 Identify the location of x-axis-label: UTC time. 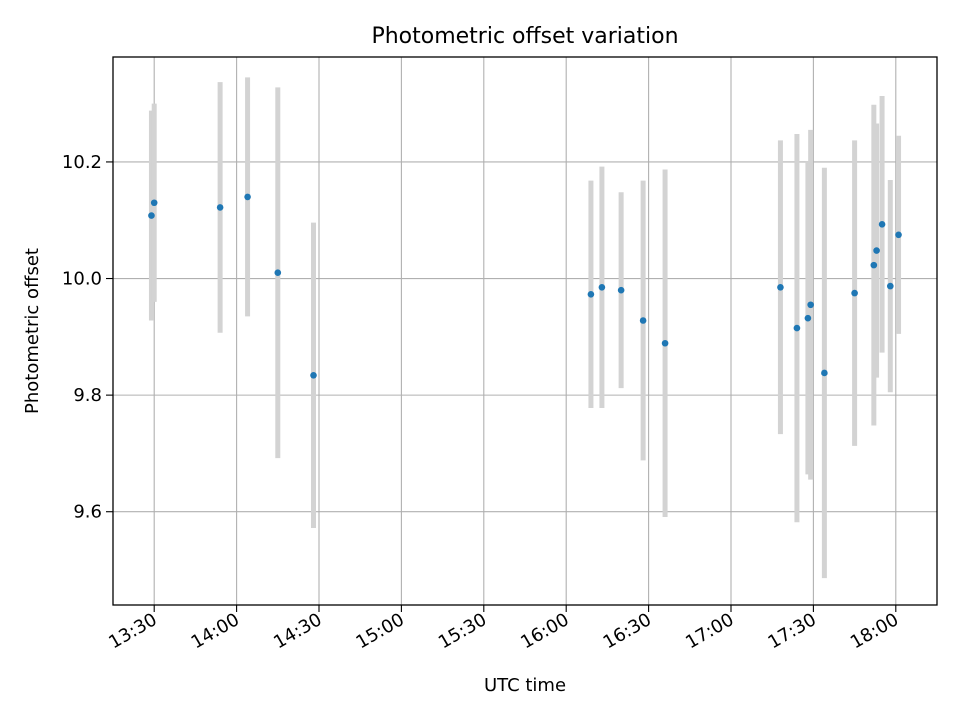
(525, 685).